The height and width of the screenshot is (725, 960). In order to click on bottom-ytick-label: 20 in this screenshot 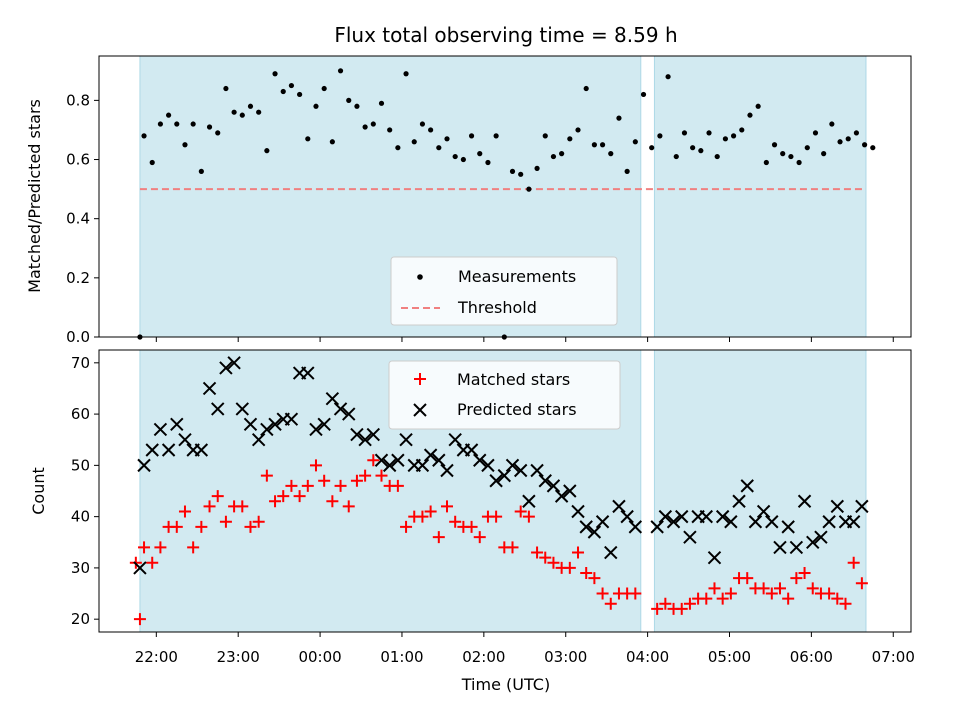, I will do `click(80, 619)`.